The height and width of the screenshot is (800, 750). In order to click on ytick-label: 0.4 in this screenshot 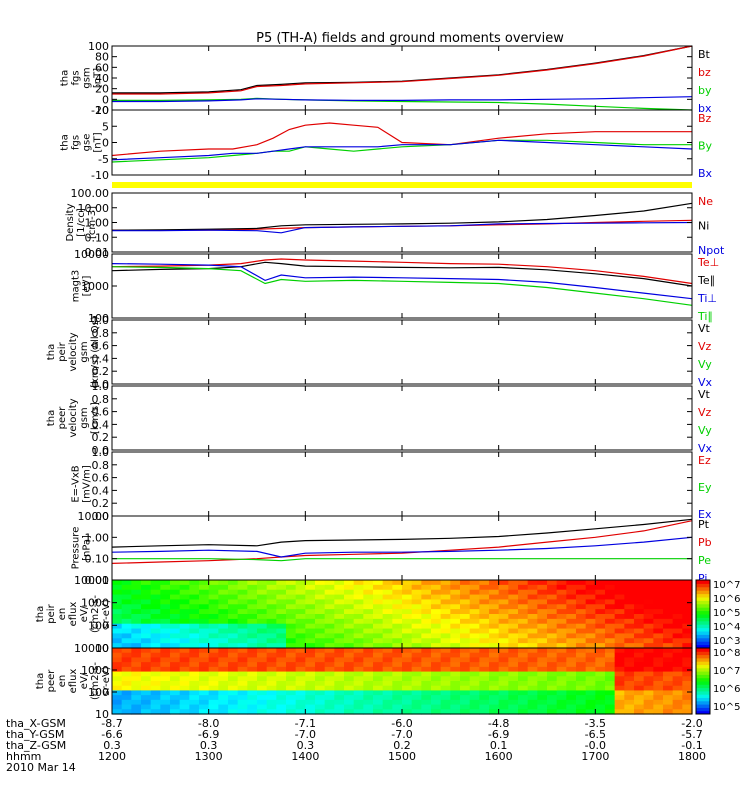, I will do `click(101, 424)`.